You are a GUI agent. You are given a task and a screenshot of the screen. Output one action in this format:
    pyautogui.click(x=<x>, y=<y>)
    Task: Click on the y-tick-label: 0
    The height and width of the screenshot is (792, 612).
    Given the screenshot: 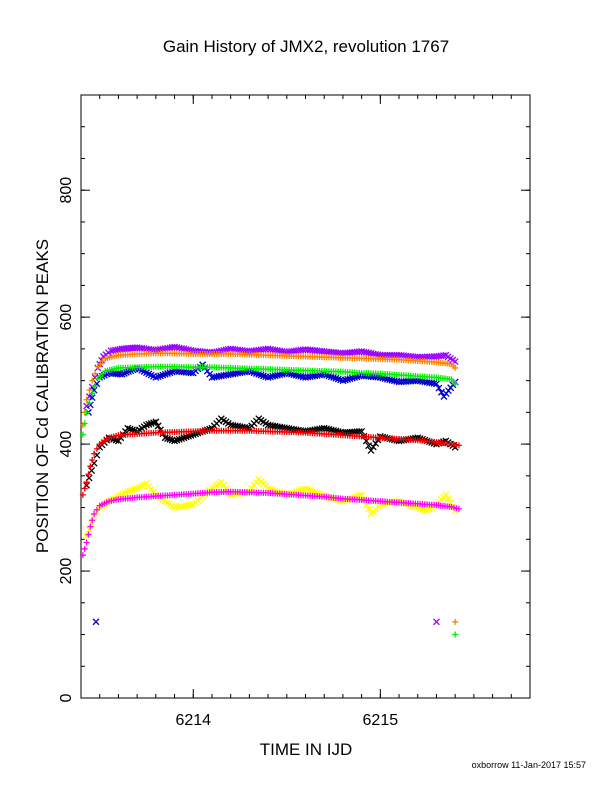 What is the action you would take?
    pyautogui.click(x=66, y=697)
    